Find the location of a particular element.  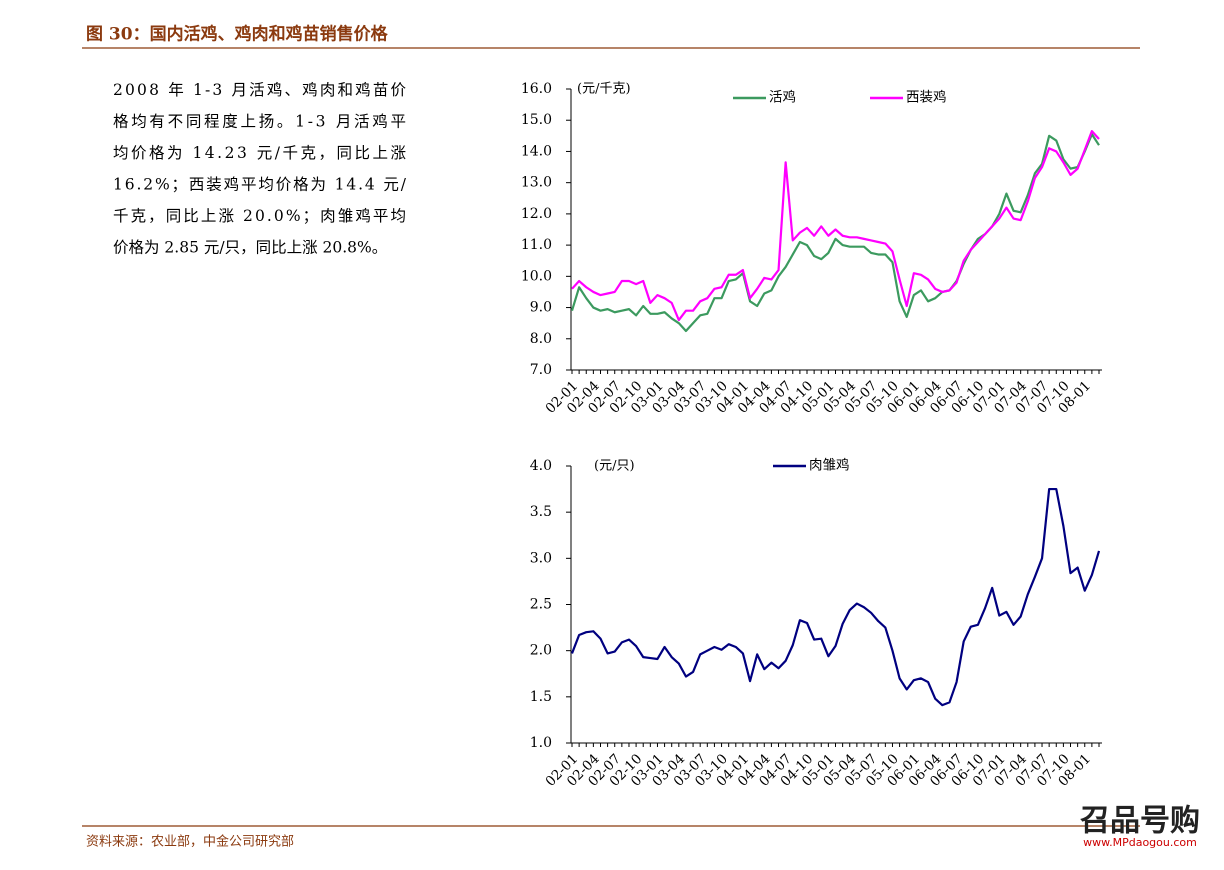

watermark-logo: 召品号购 is located at coordinates (1139, 821).